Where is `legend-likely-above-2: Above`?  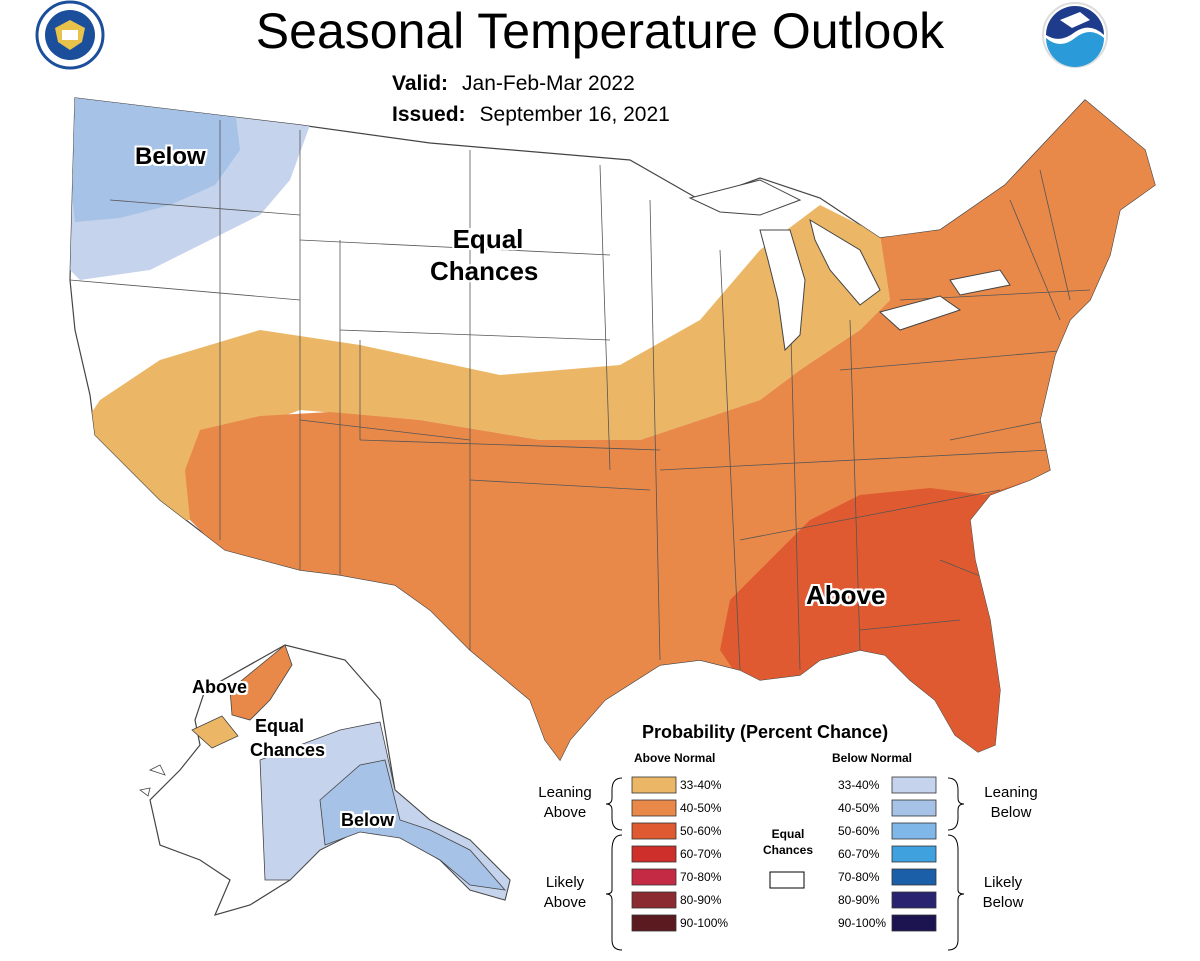 legend-likely-above-2: Above is located at coordinates (565, 902).